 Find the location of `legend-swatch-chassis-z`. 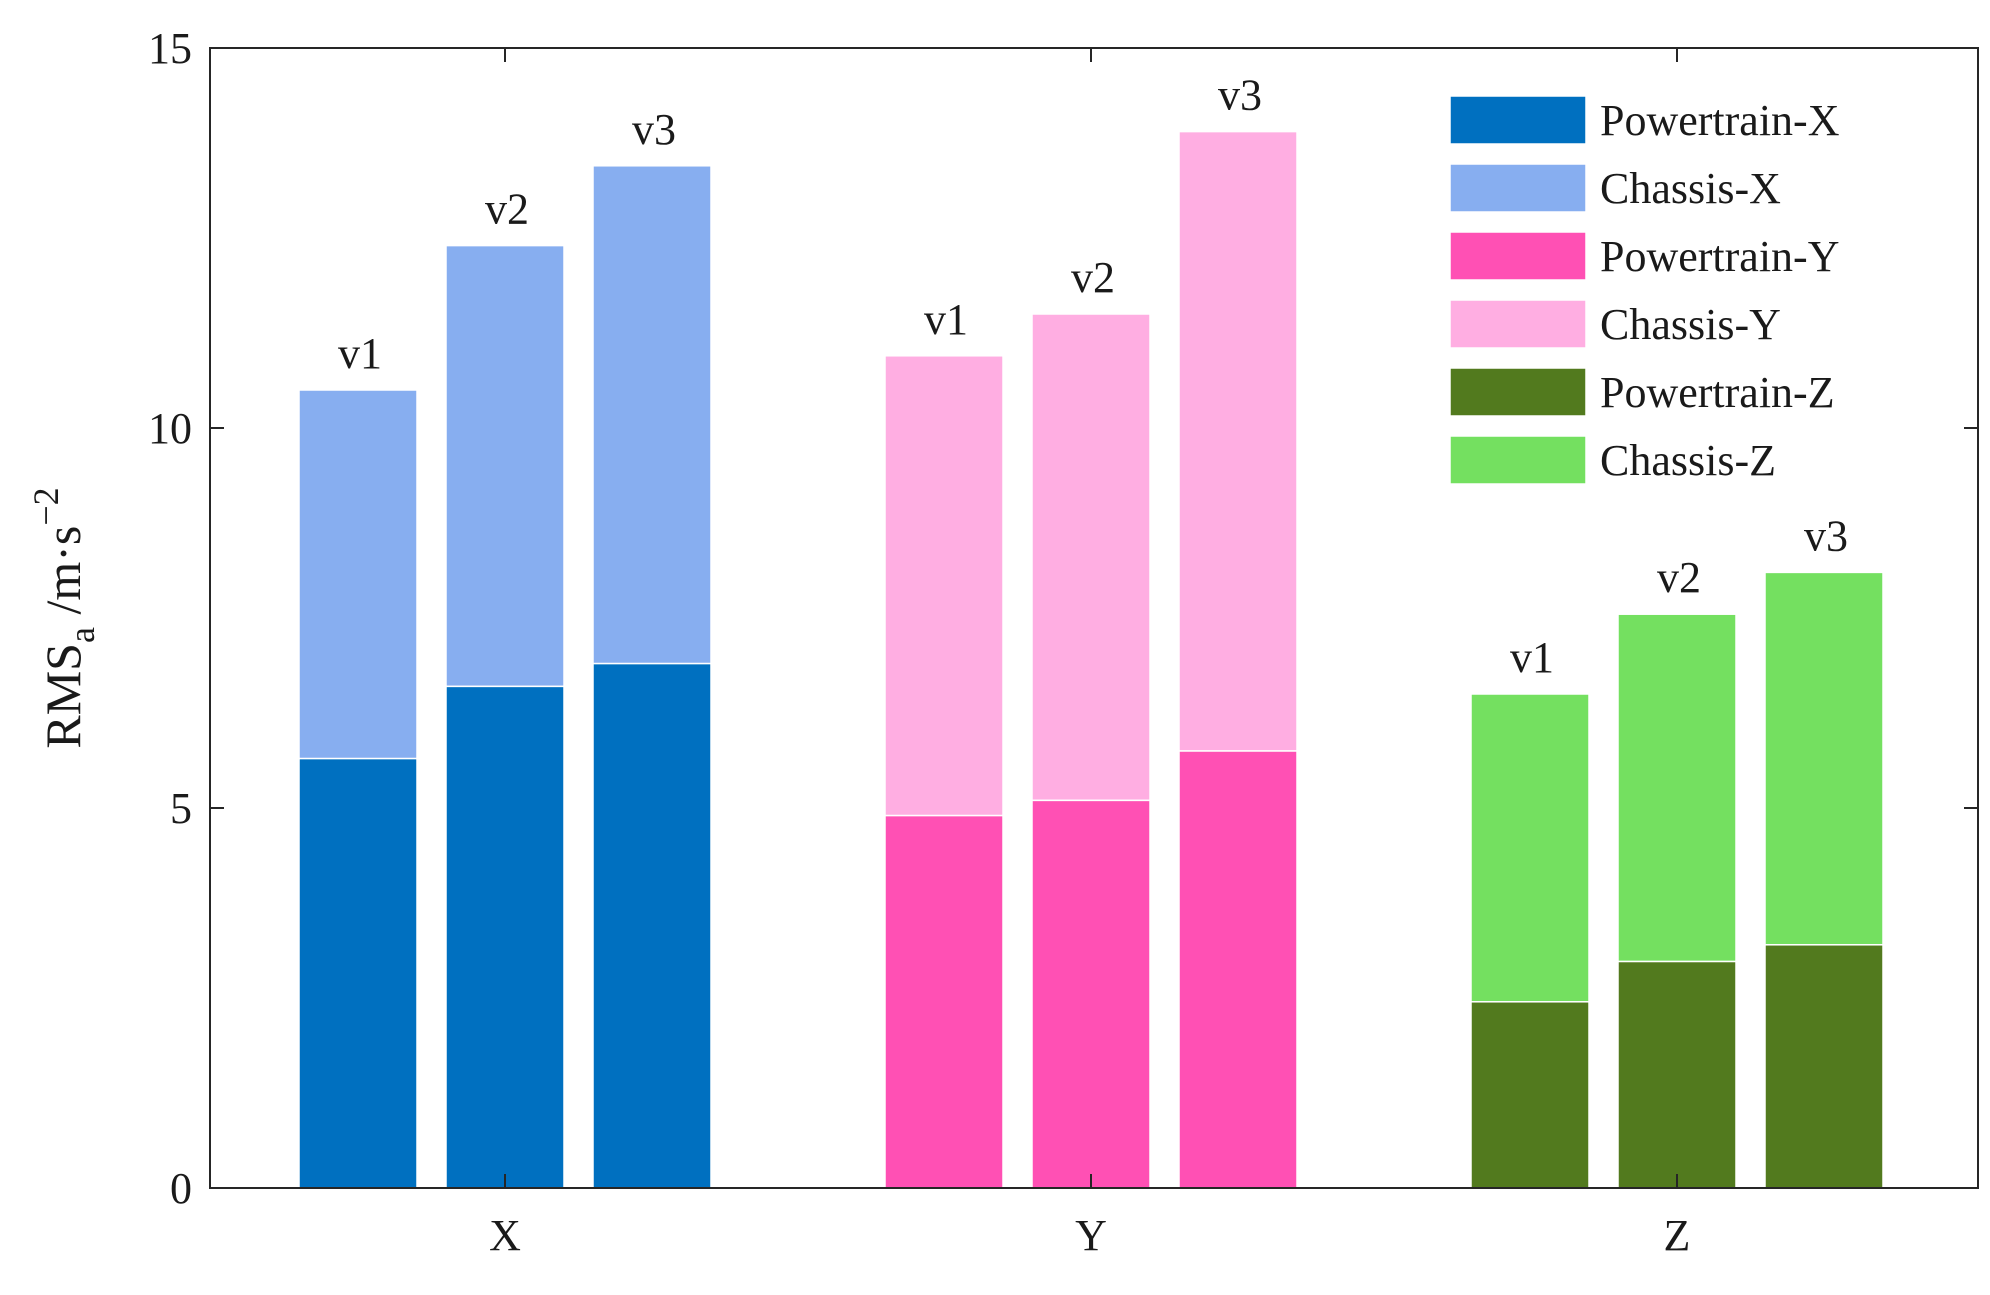

legend-swatch-chassis-z is located at coordinates (1518, 460).